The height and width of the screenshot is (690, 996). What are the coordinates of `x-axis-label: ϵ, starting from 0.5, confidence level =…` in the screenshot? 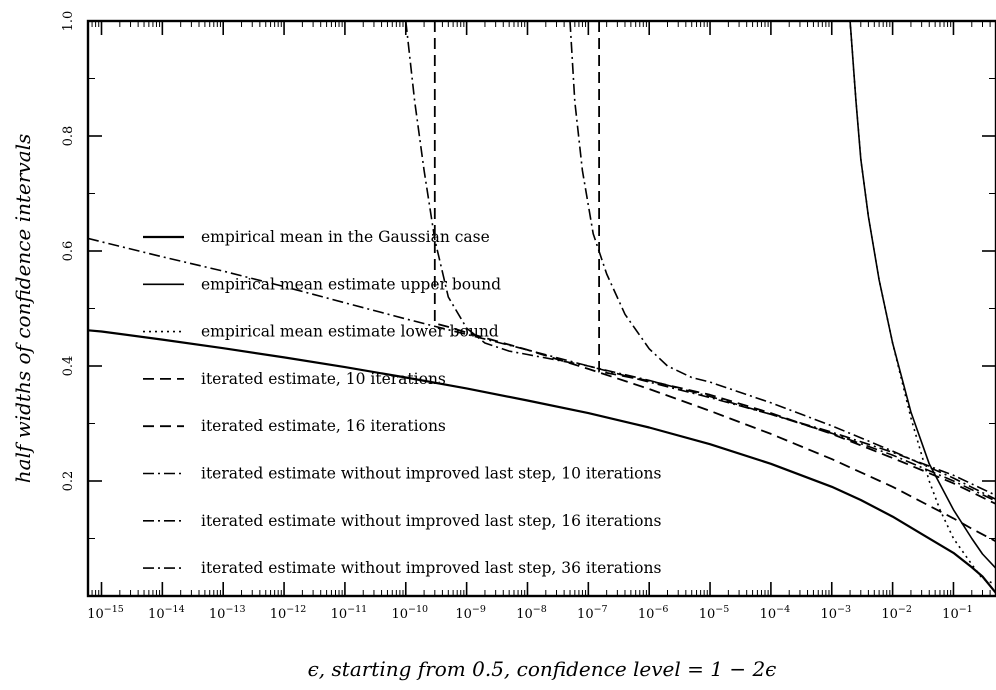 It's located at (542, 669).